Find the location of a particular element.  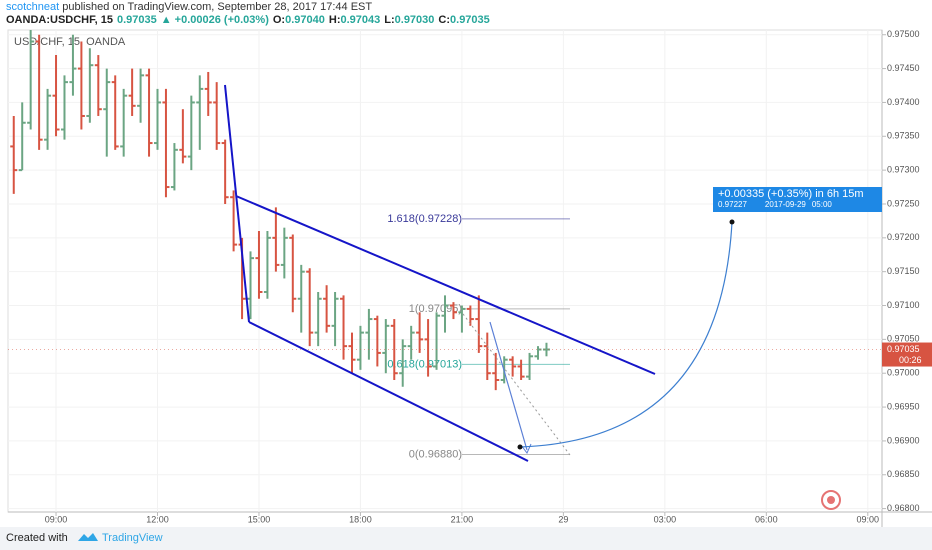

x-tick-label: 12:00 is located at coordinates (157, 519).